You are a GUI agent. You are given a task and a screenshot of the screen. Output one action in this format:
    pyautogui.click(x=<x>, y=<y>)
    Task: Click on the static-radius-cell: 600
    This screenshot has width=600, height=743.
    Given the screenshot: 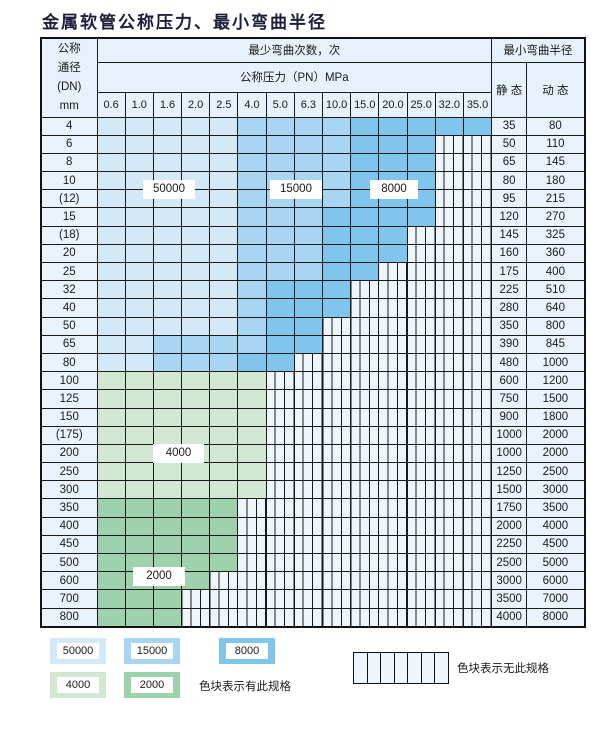 What is the action you would take?
    pyautogui.click(x=509, y=381)
    